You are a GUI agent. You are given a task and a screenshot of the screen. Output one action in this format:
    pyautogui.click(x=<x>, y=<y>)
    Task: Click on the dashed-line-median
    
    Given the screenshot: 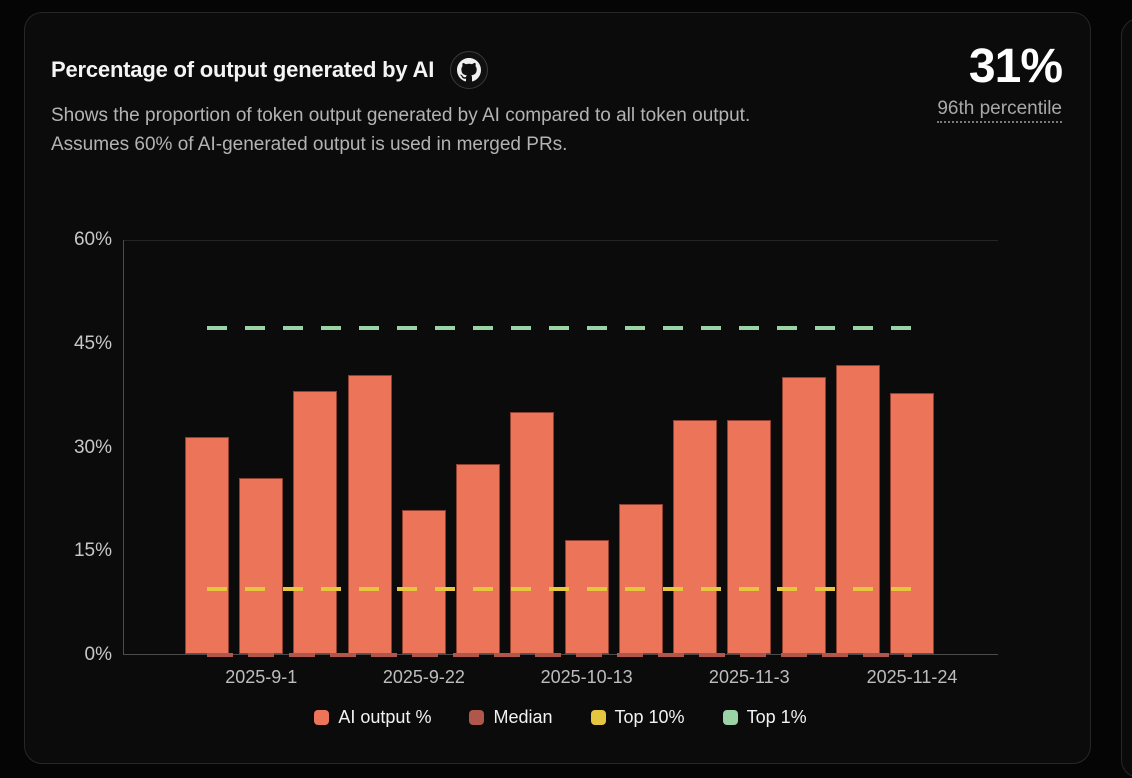 What is the action you would take?
    pyautogui.click(x=559, y=655)
    